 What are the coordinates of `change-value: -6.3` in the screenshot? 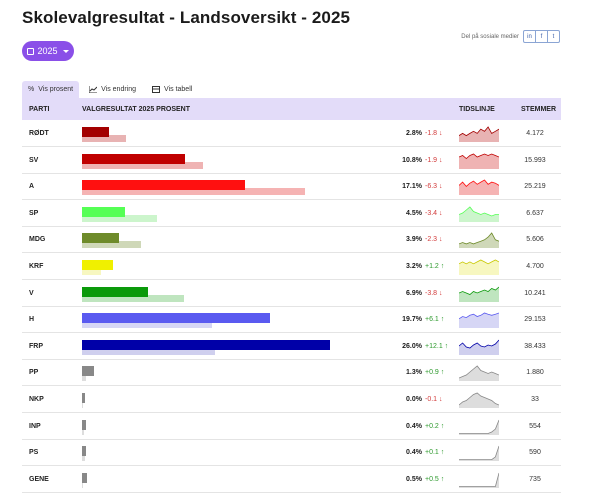 It's located at (431, 187).